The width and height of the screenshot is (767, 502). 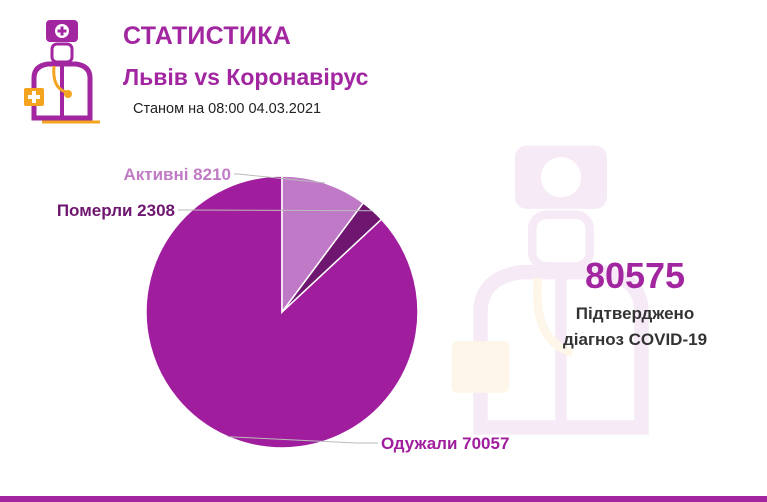 I want to click on doctor-logo-icon, so click(x=62, y=72).